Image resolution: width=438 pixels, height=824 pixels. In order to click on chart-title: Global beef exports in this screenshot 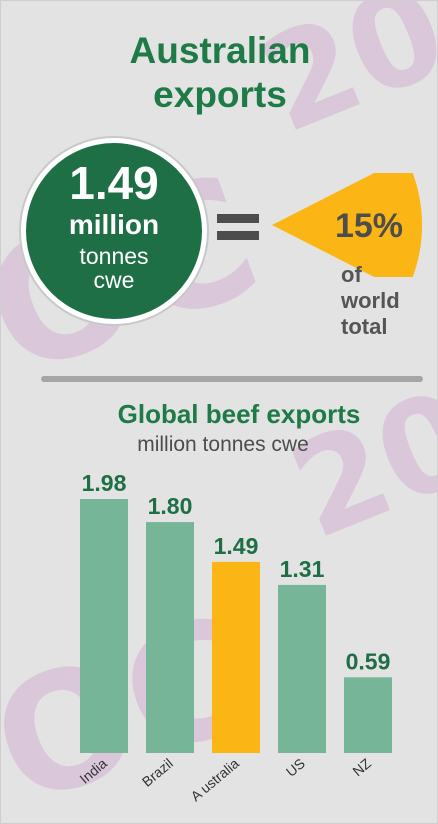, I will do `click(239, 414)`.